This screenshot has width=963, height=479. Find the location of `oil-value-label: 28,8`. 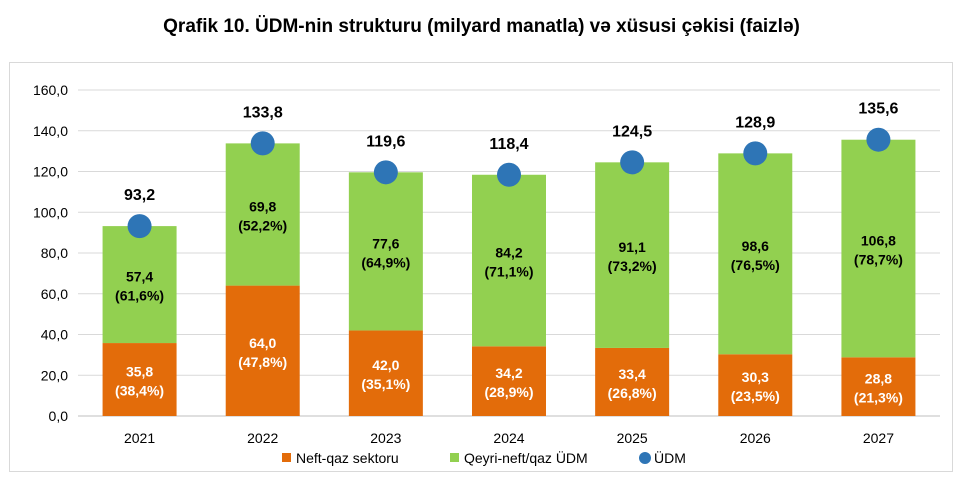

oil-value-label: 28,8 is located at coordinates (878, 379).